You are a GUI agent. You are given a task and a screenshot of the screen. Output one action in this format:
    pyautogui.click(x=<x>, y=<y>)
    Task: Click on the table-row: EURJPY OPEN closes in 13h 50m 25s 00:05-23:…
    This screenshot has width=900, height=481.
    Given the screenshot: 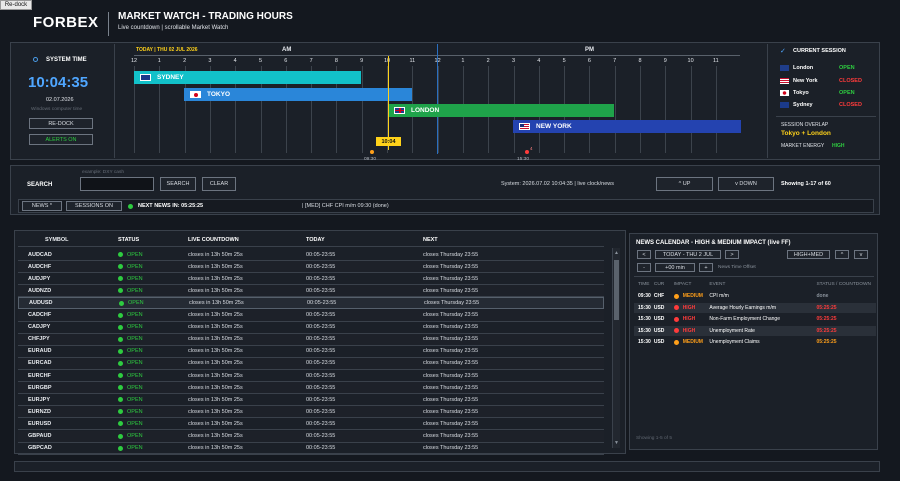 What is the action you would take?
    pyautogui.click(x=311, y=400)
    